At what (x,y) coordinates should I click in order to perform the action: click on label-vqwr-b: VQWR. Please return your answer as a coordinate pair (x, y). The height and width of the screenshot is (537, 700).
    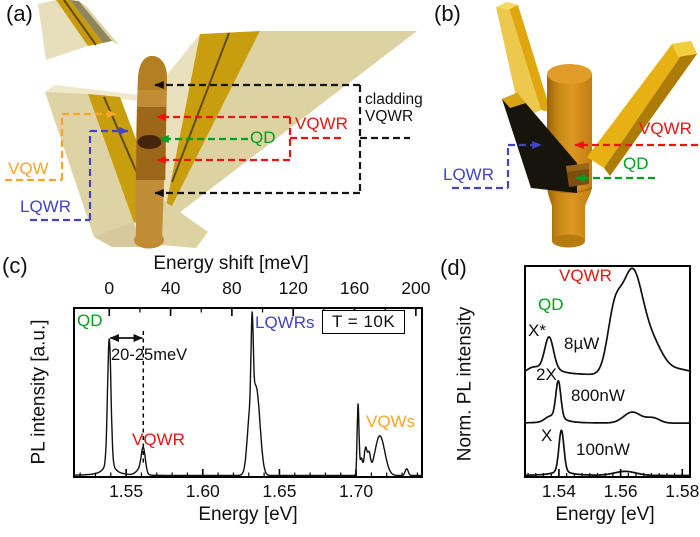
    Looking at the image, I should click on (665, 128).